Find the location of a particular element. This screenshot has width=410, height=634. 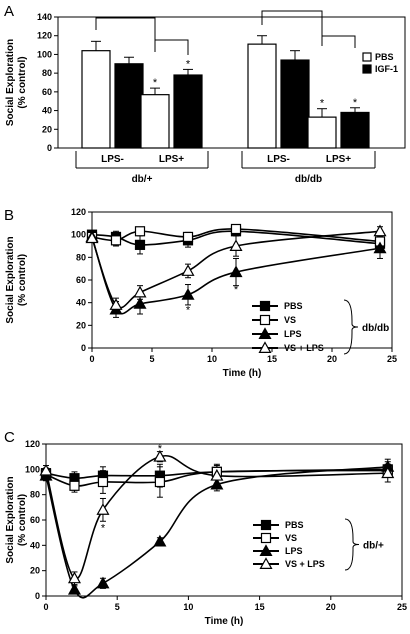

y-tick-label: 140 is located at coordinates (44, 17).